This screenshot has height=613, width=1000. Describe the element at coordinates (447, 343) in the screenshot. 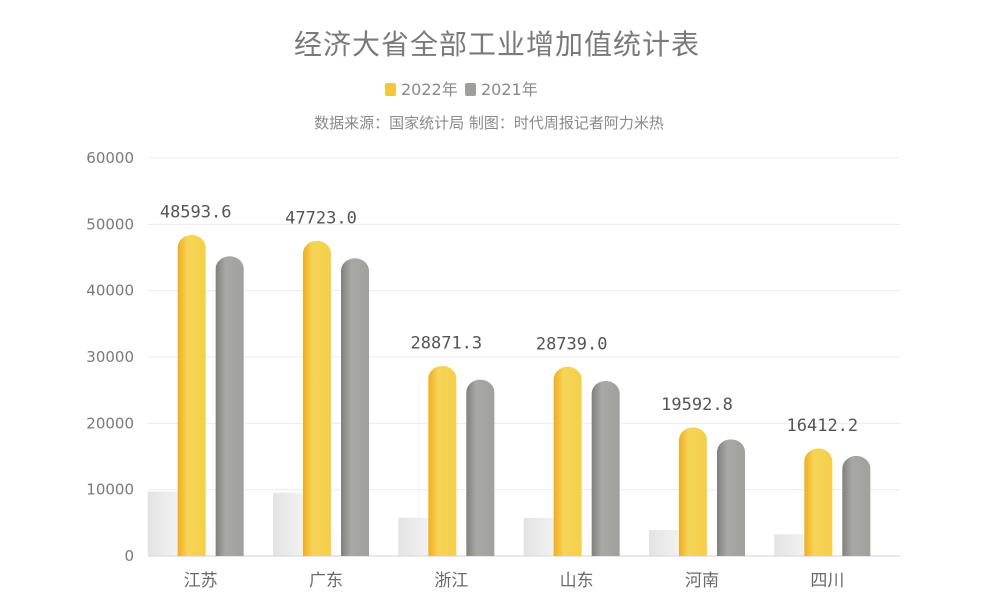

I see `data-label-2022: 28871.3` at that location.